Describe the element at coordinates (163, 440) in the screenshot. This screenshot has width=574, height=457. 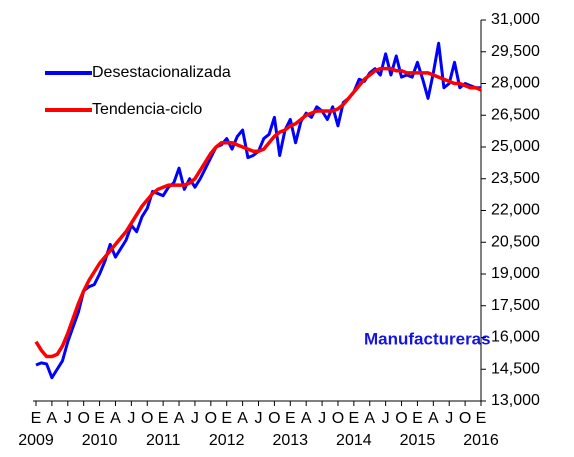
I see `year-label: 2011` at that location.